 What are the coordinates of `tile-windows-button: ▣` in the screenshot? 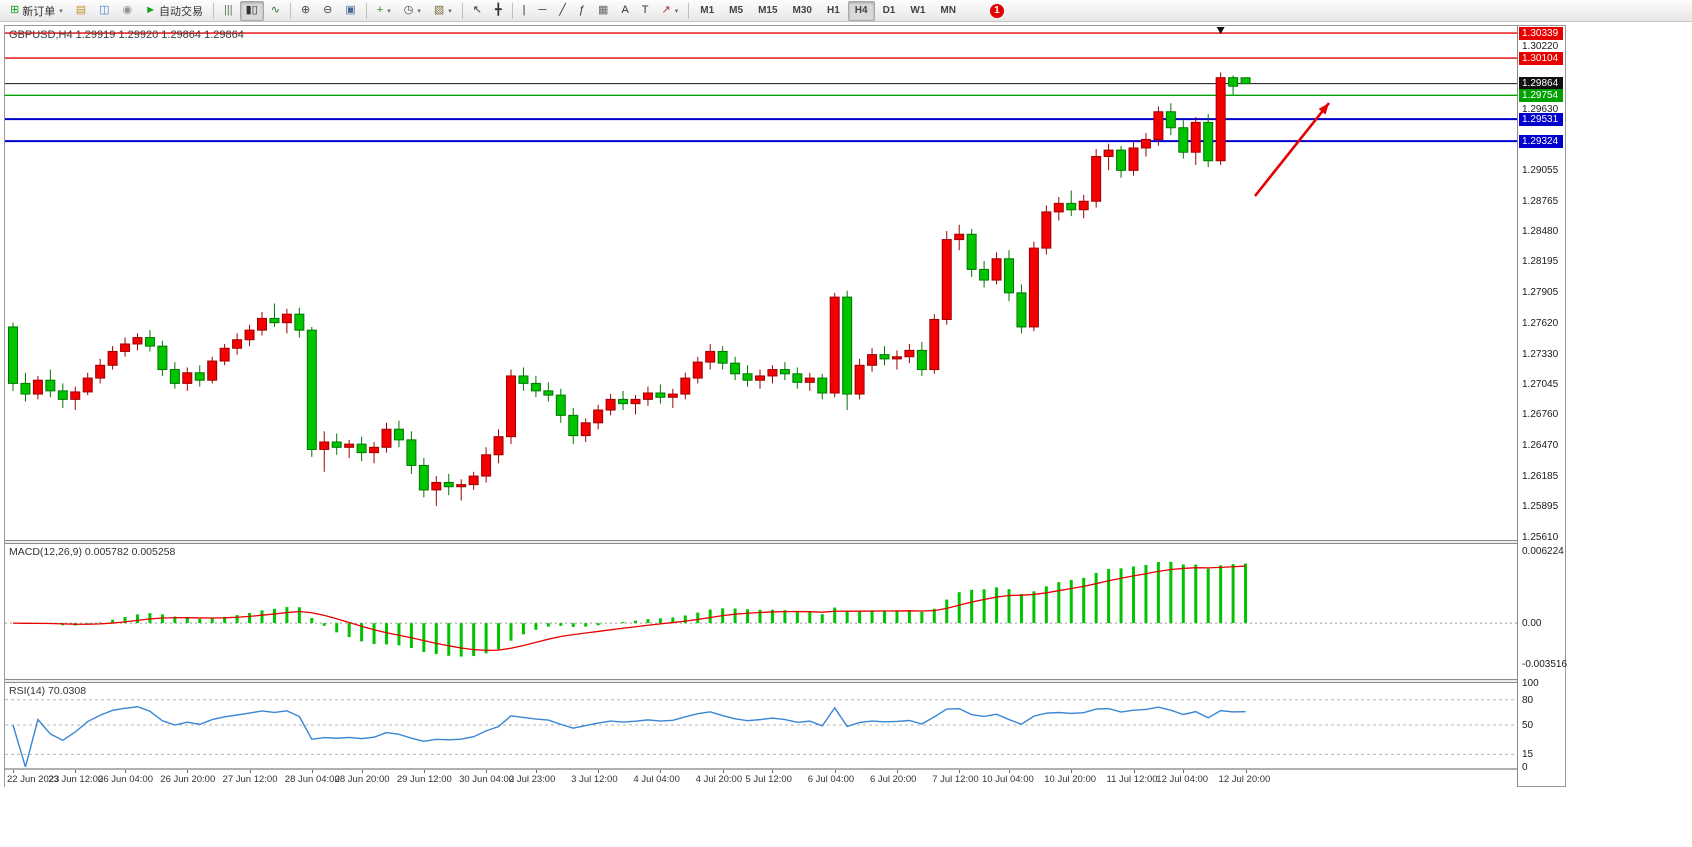 It's located at (350, 11).